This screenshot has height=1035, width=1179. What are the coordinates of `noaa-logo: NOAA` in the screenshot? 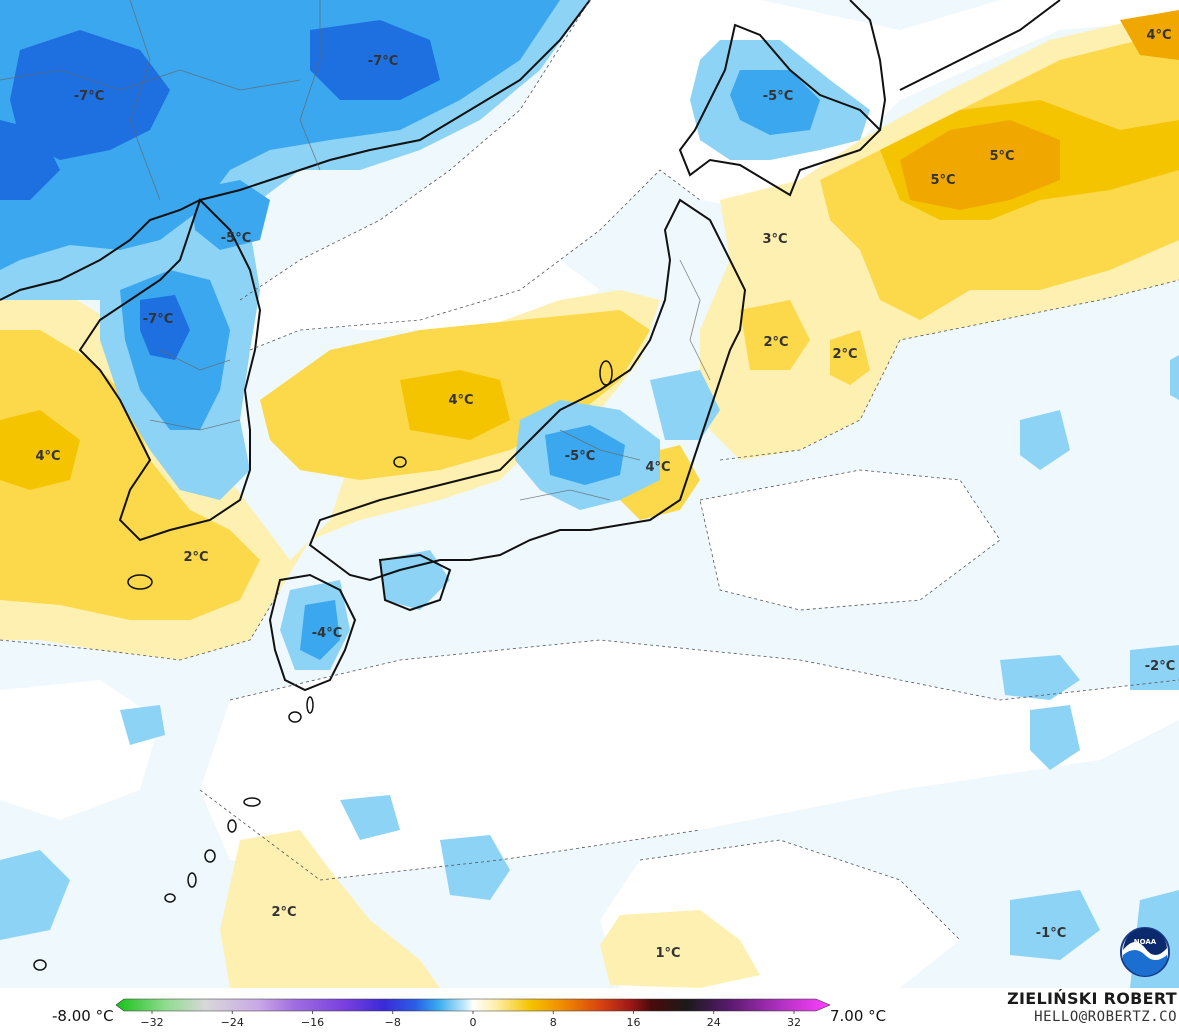 It's located at (1145, 952).